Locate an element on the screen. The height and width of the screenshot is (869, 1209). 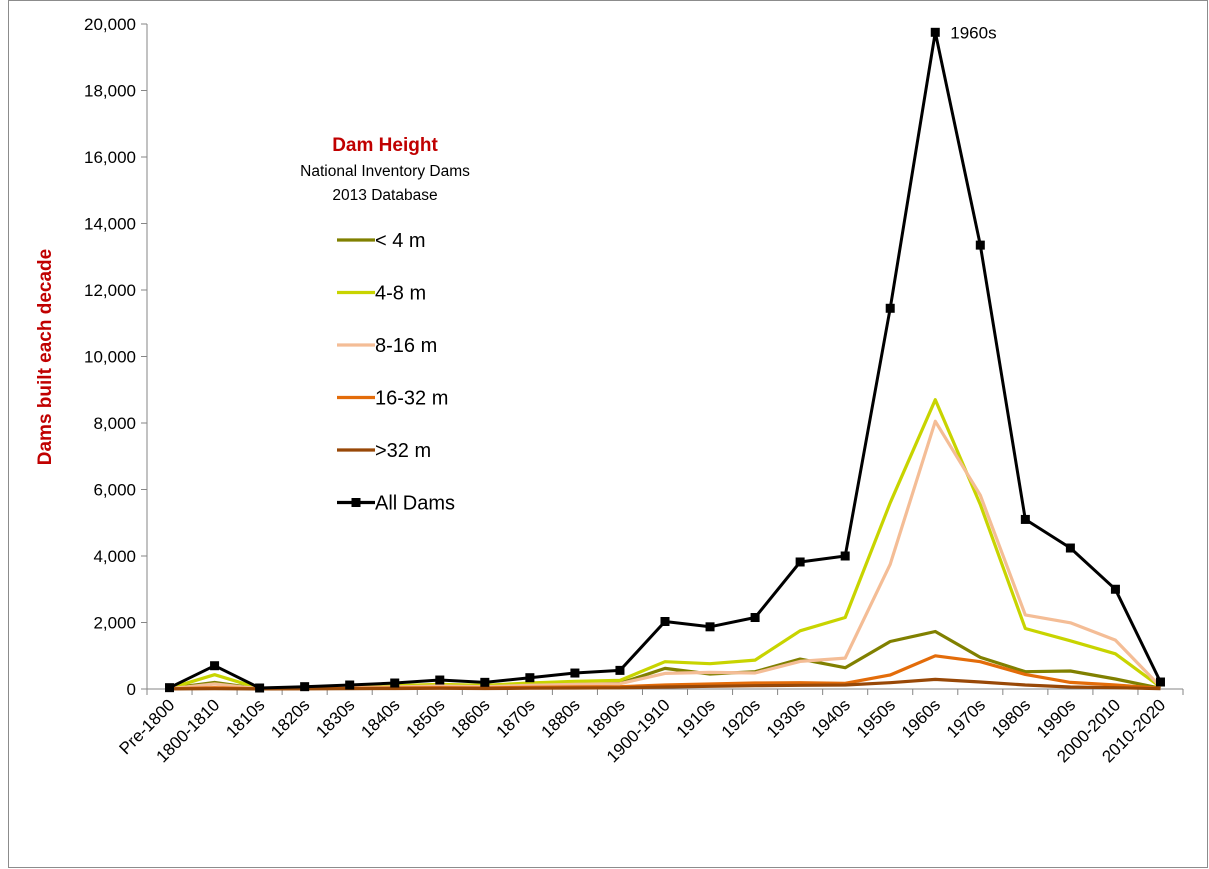
x-tick-label: 1860s is located at coordinates (470, 718).